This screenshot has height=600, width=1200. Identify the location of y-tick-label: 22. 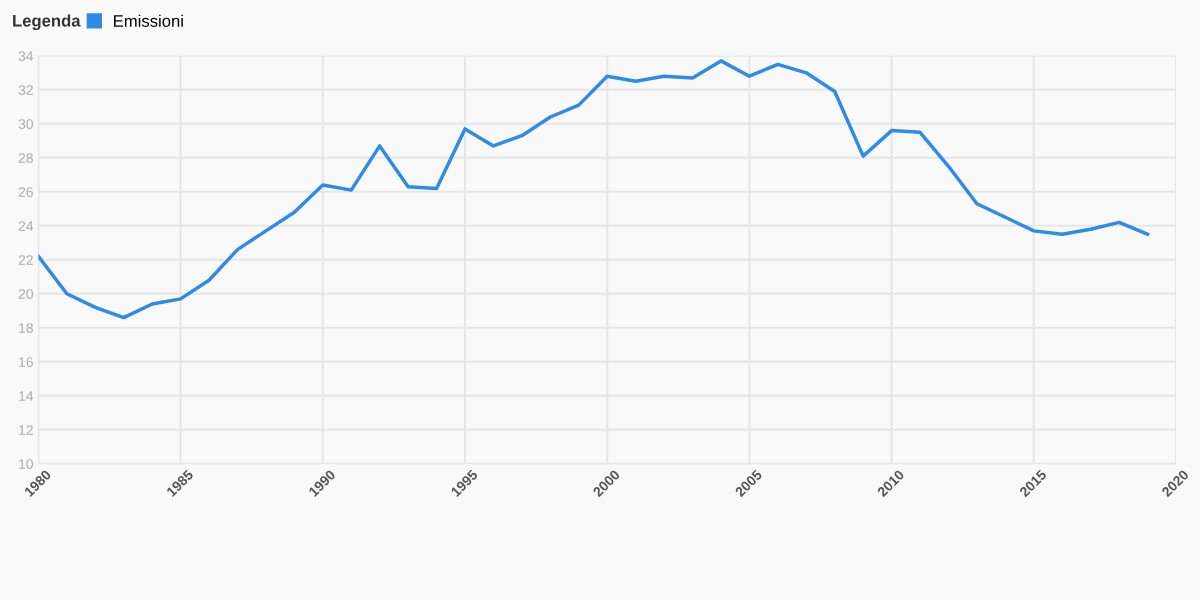
(25, 260).